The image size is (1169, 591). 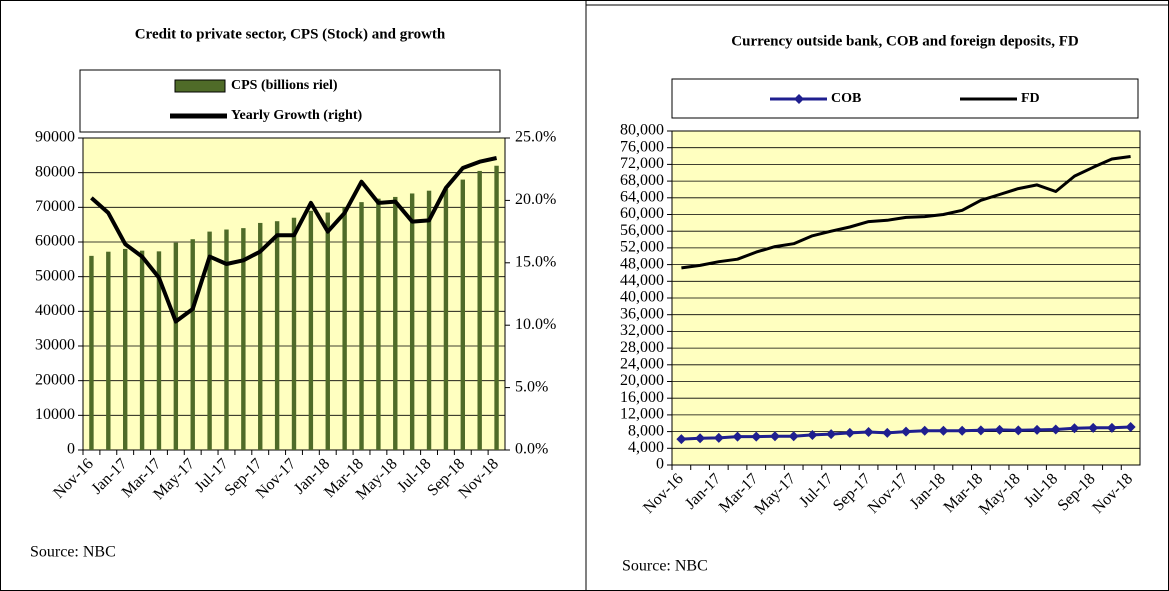 I want to click on y-tick-label: 72,000, so click(x=642, y=163).